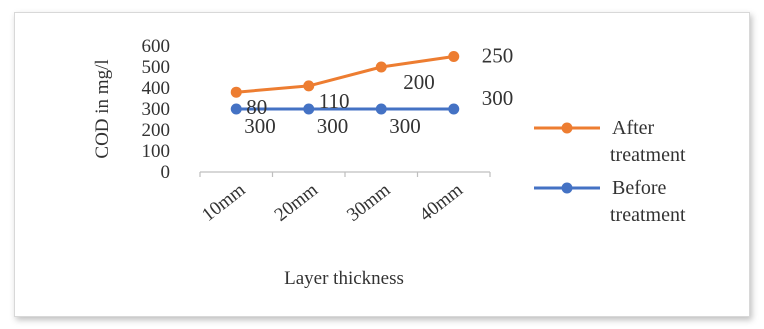  What do you see at coordinates (334, 101) in the screenshot?
I see `data-label: 110` at bounding box center [334, 101].